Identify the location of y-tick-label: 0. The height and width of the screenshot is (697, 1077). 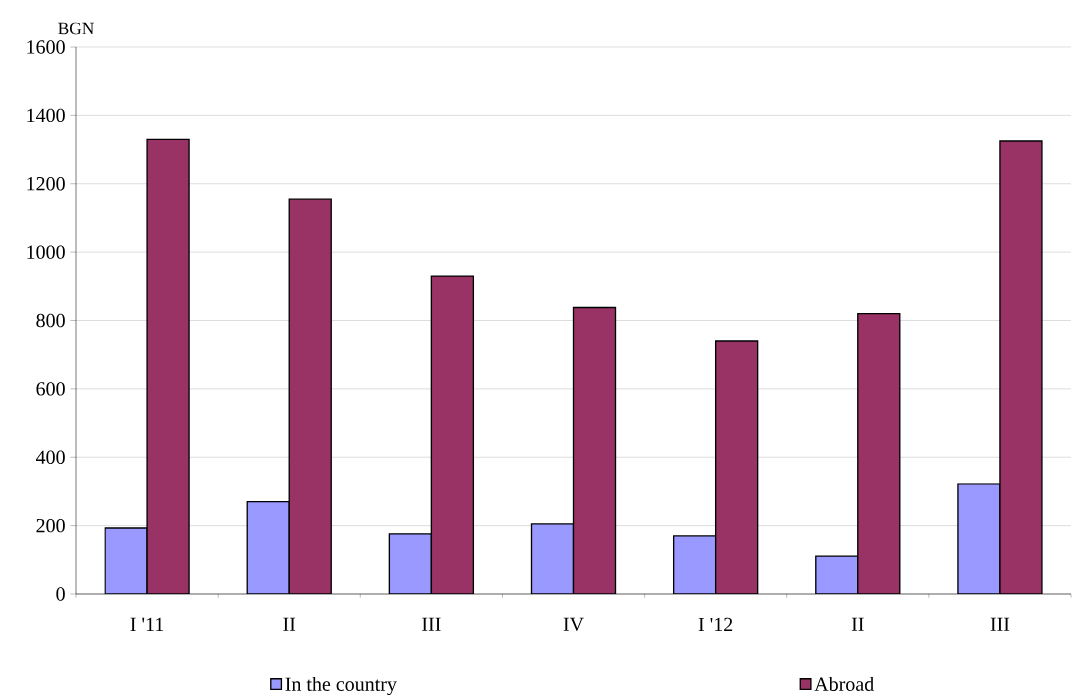
(60, 594).